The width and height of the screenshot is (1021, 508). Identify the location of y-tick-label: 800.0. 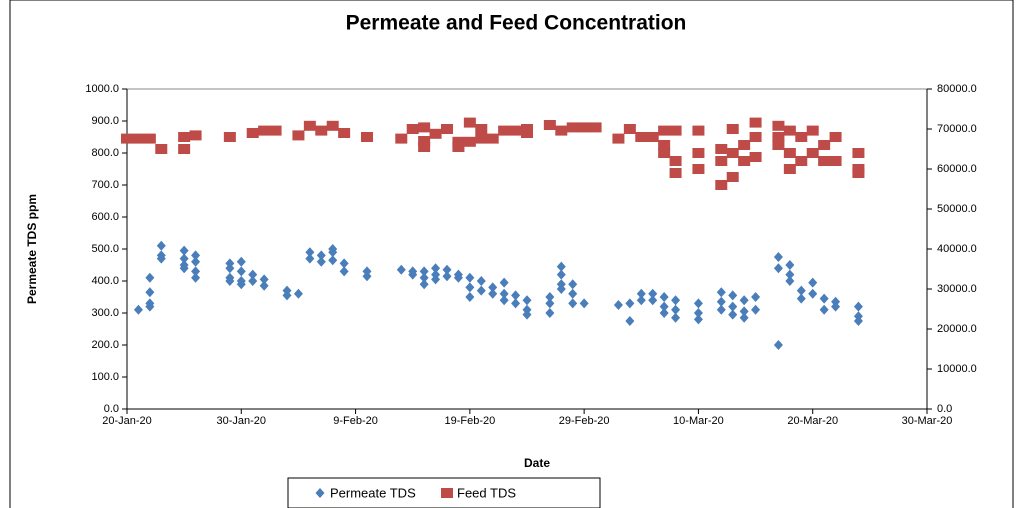
(105, 153).